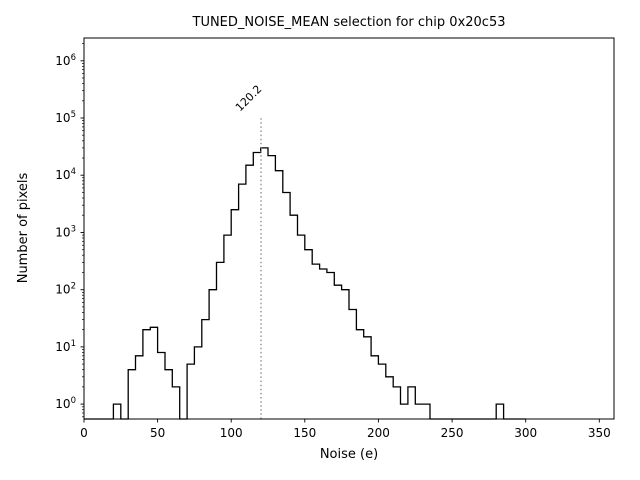  I want to click on x-tick-label: 200, so click(378, 433).